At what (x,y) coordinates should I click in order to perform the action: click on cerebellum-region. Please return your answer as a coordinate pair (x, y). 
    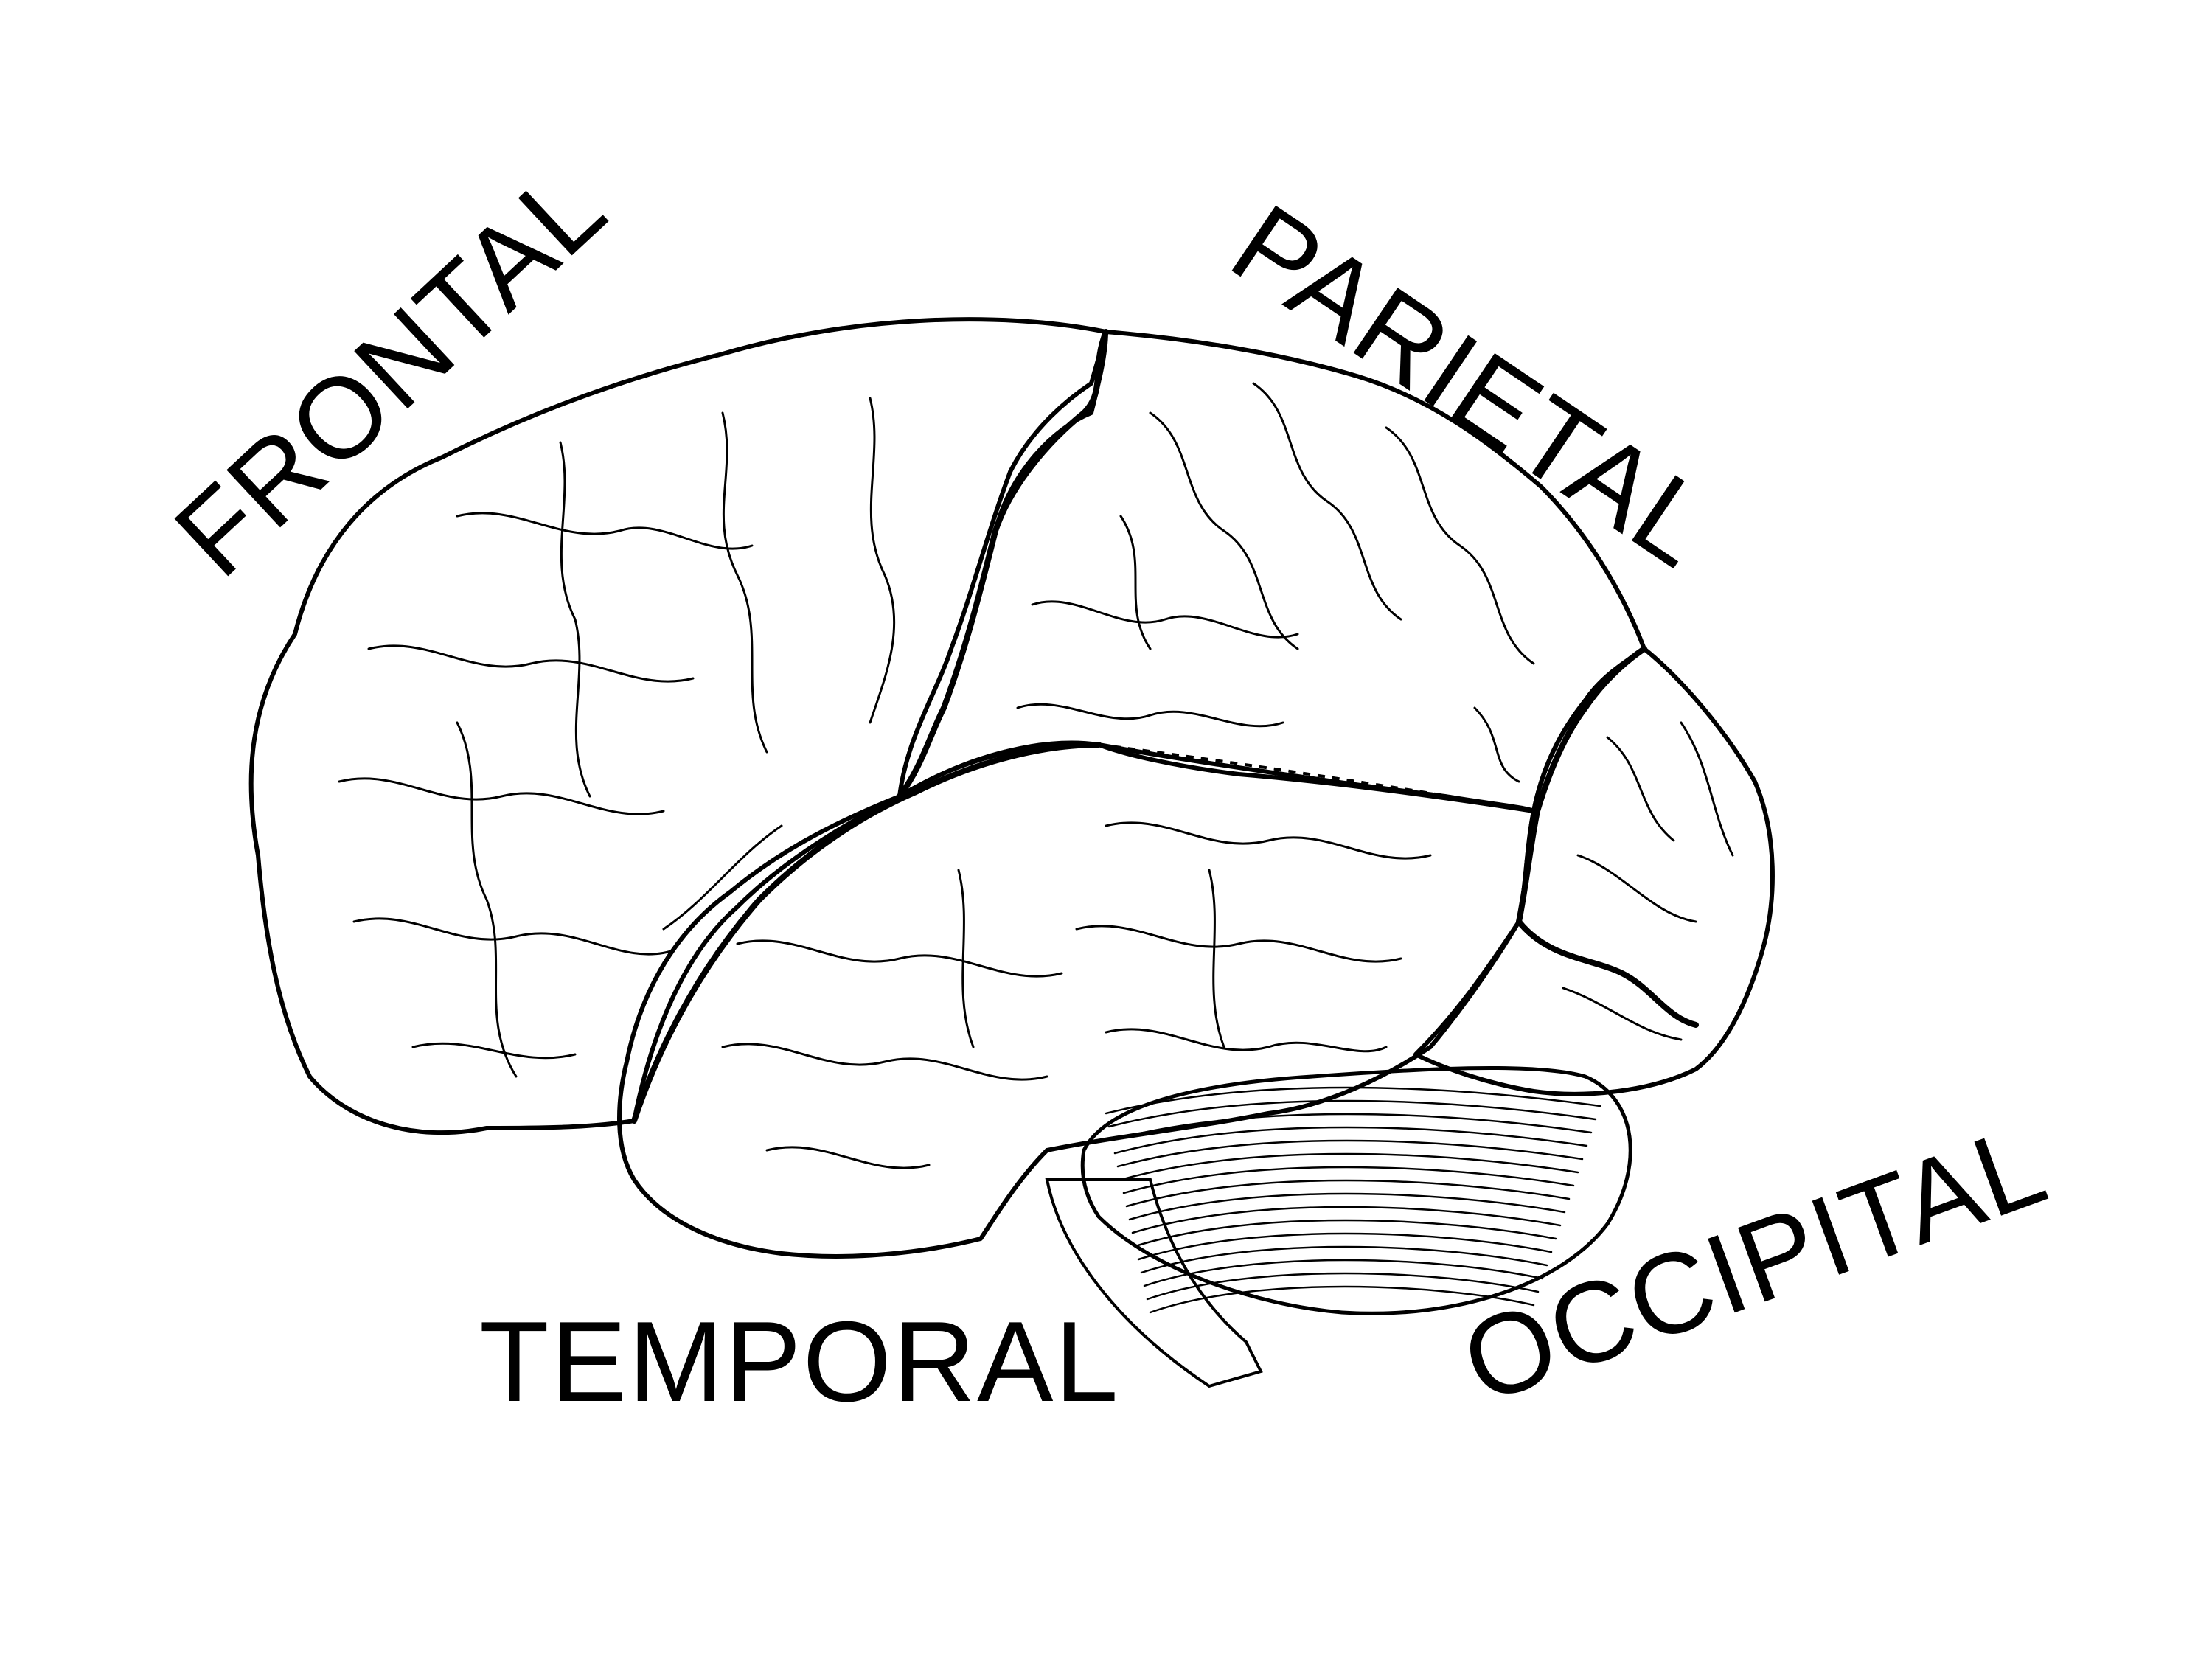
    Looking at the image, I should click on (1356, 1190).